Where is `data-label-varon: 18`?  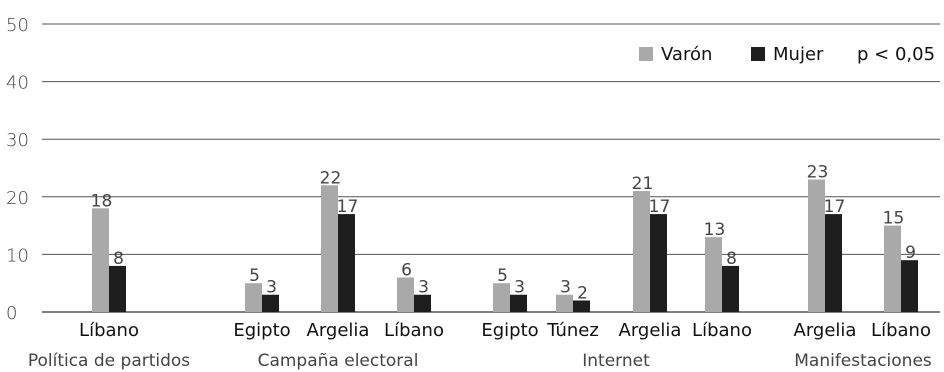
data-label-varon: 18 is located at coordinates (102, 201).